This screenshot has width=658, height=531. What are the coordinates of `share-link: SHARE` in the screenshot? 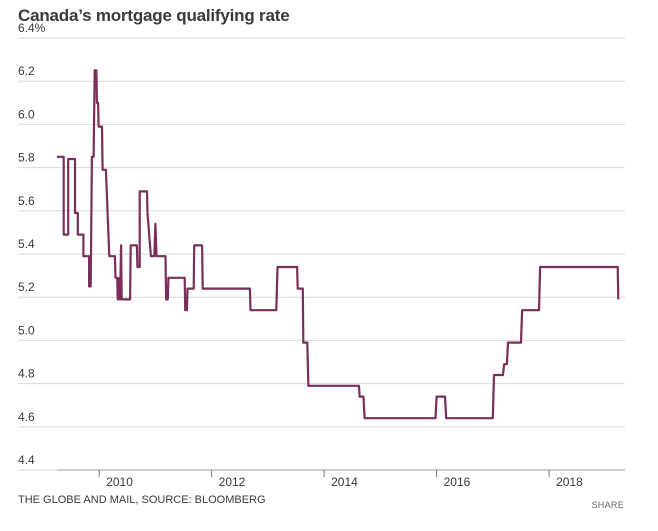 It's located at (607, 505).